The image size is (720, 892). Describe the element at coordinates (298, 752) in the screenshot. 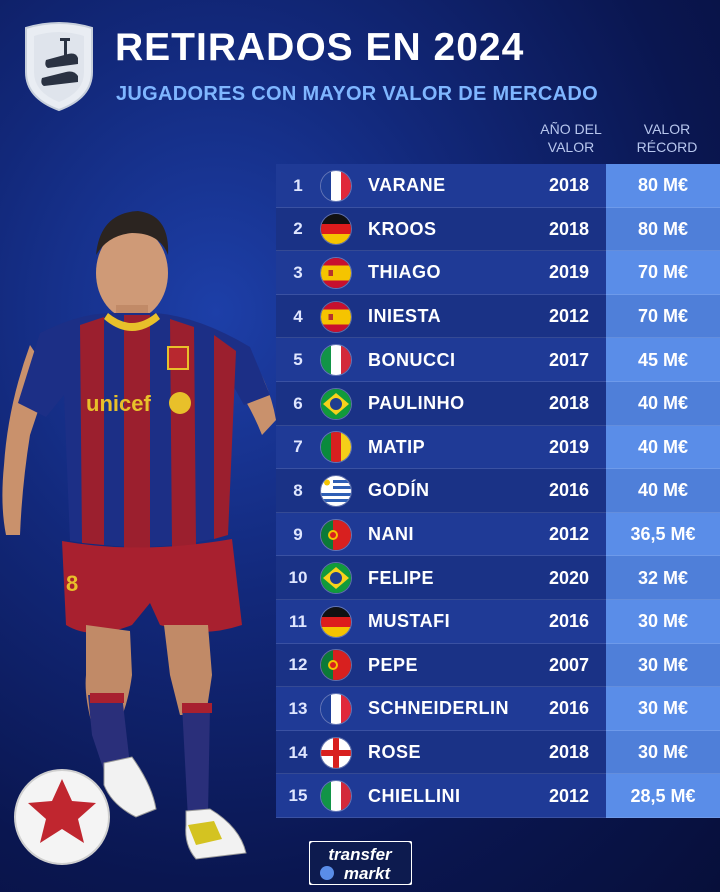

I see `rank-number: 14` at that location.